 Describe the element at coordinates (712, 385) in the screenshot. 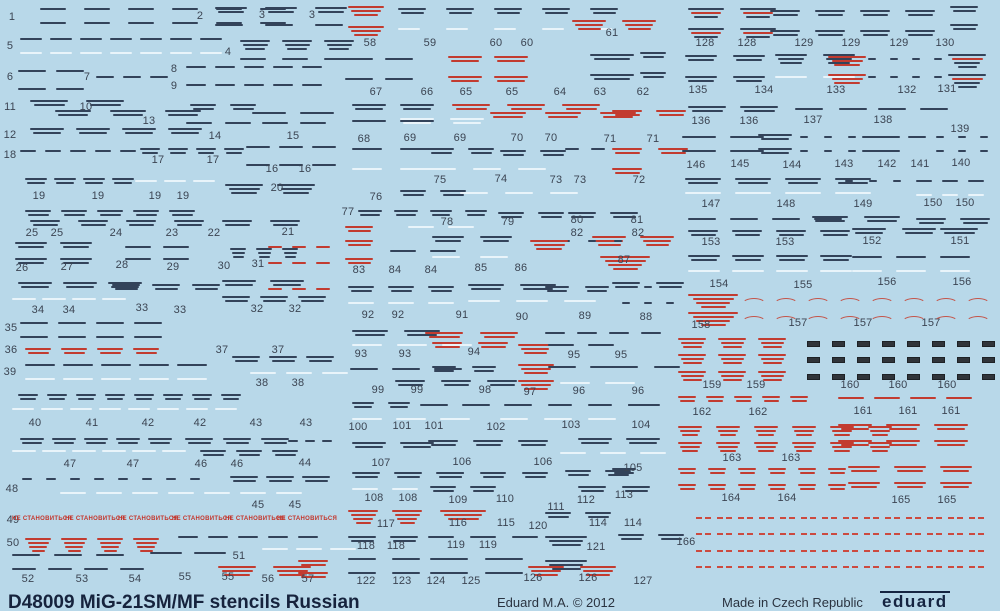

I see `part-number: 159` at that location.